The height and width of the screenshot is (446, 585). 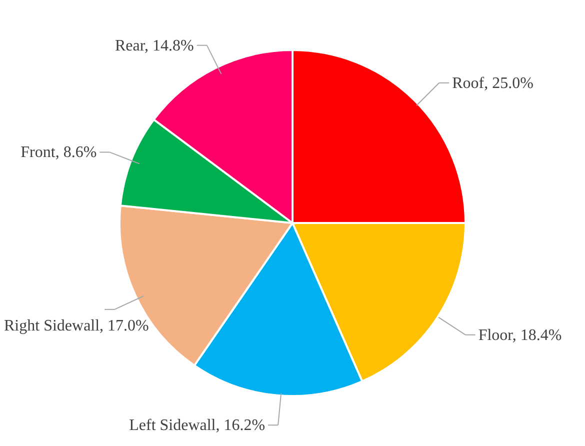 I want to click on slice-label: Front, 8.6%, so click(x=58, y=153).